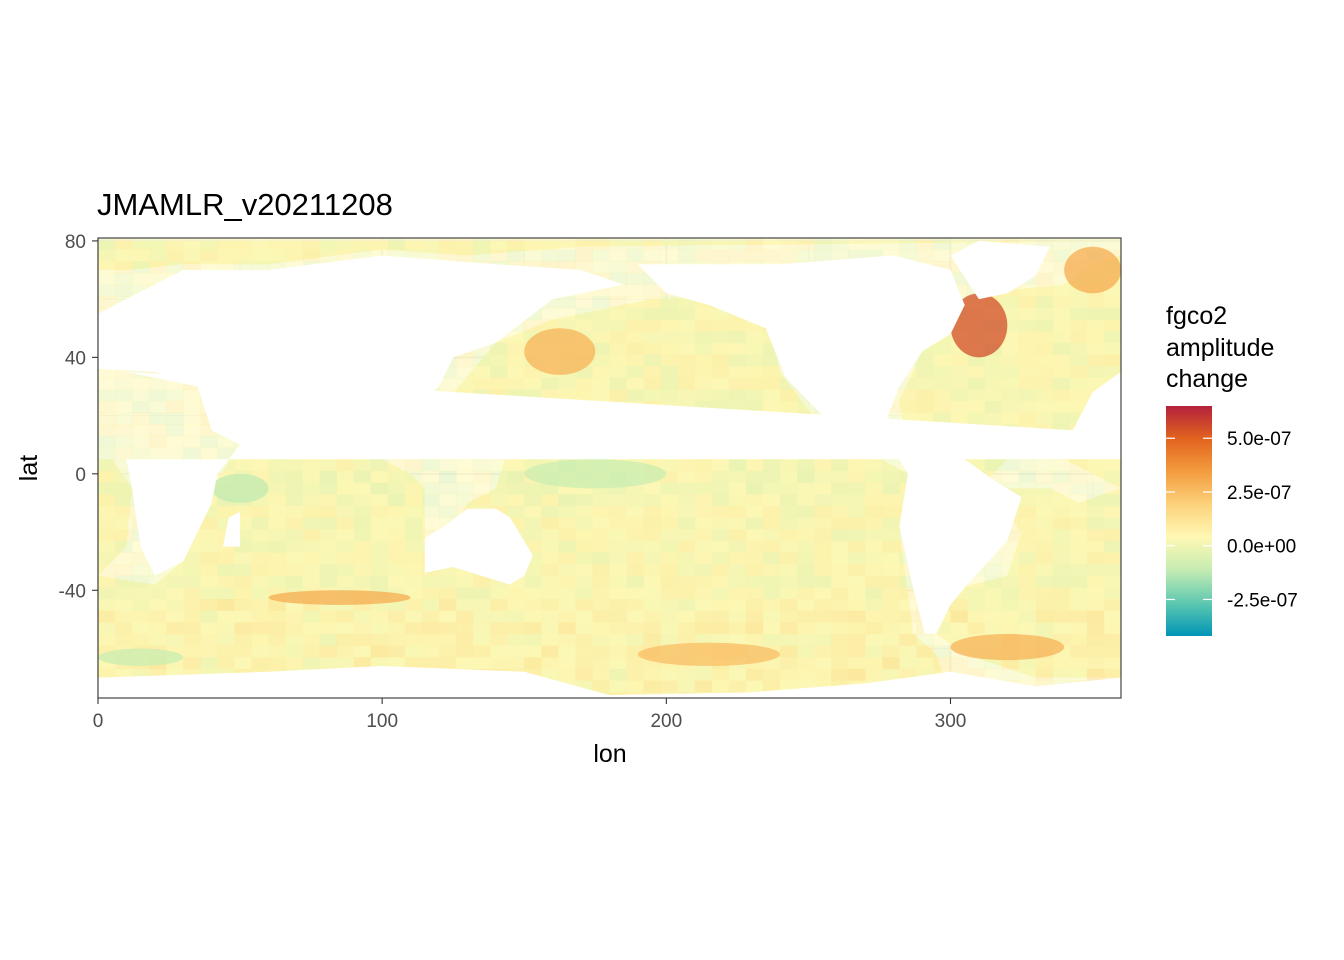  What do you see at coordinates (339, 597) in the screenshot?
I see `hotspot-southern-ocean-indian` at bounding box center [339, 597].